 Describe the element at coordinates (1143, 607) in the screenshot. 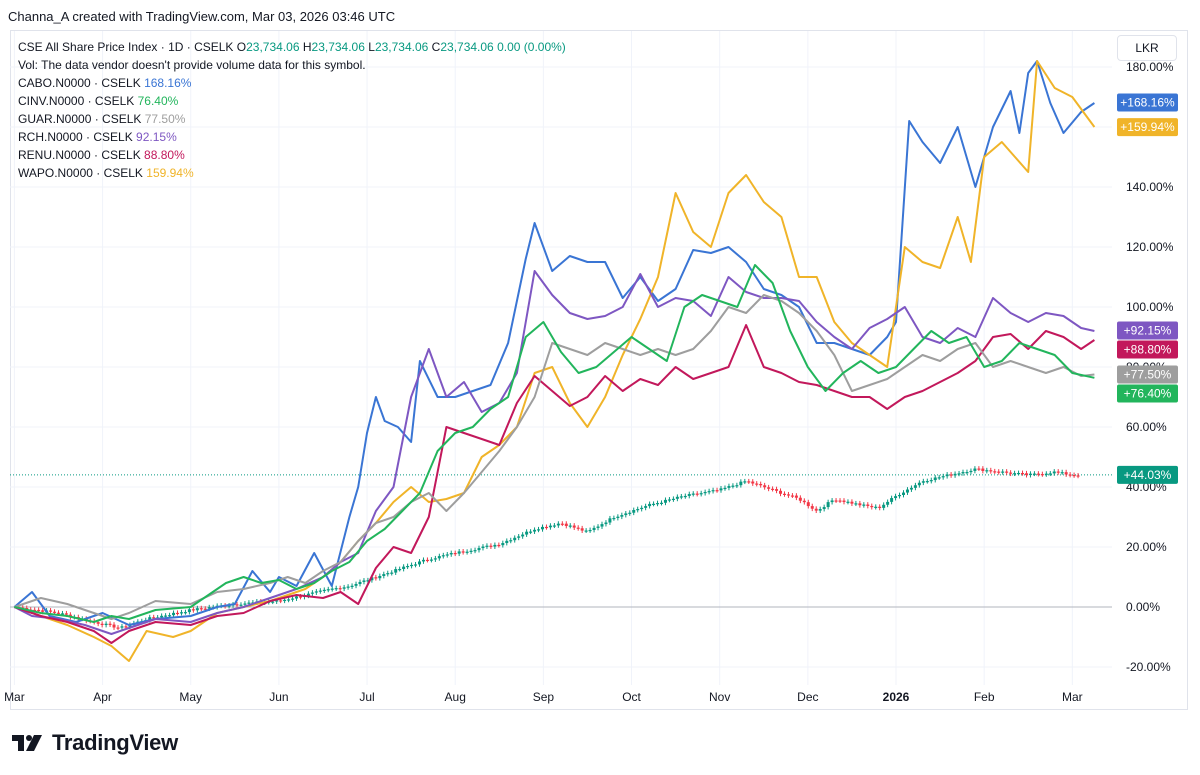

I see `y-tick-label: 0.00%` at that location.